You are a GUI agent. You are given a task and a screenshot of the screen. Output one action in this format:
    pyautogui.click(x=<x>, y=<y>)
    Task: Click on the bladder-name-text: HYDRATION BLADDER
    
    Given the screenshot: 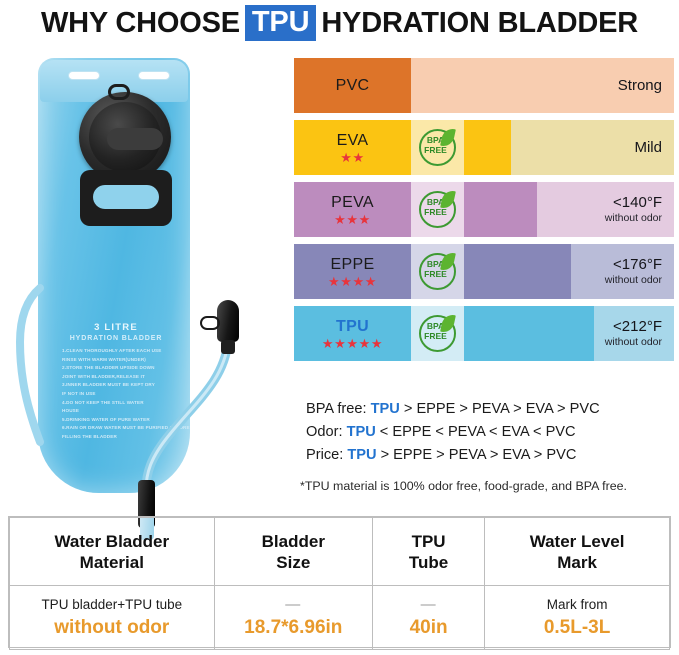 What is the action you would take?
    pyautogui.click(x=116, y=338)
    